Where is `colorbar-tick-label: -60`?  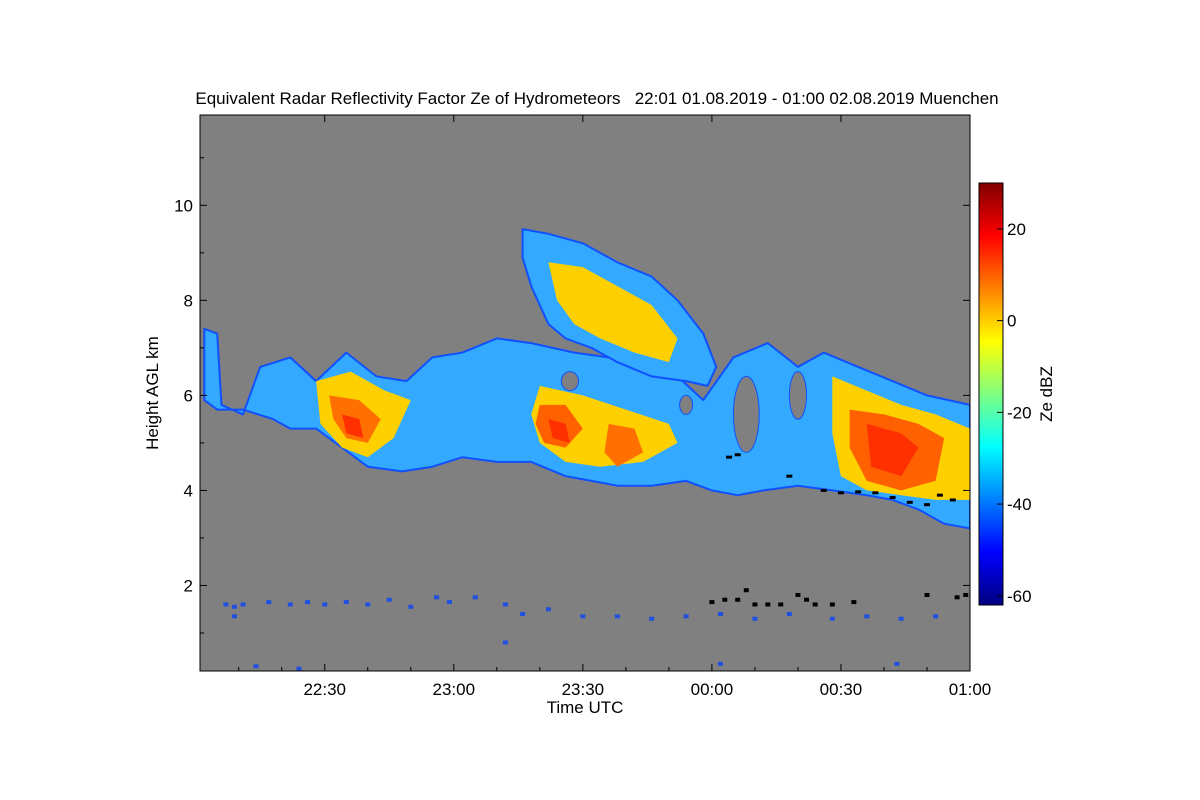
colorbar-tick-label: -60 is located at coordinates (1019, 596).